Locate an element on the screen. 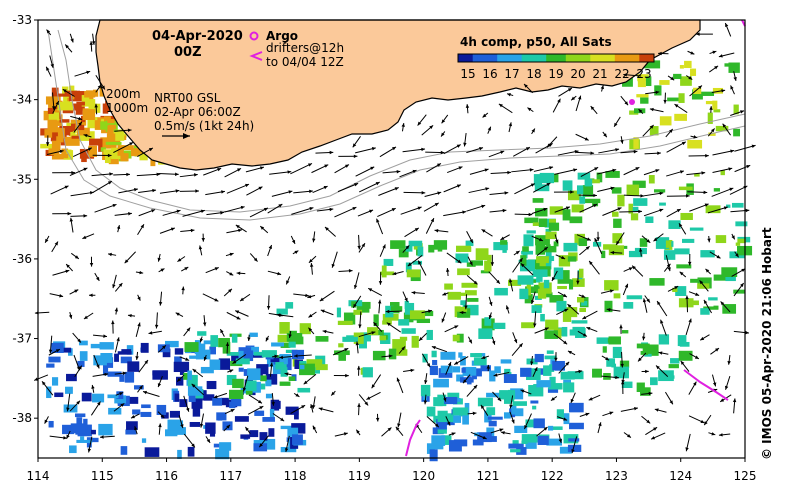 The height and width of the screenshot is (496, 790). x-tick-label: 114 is located at coordinates (38, 476).